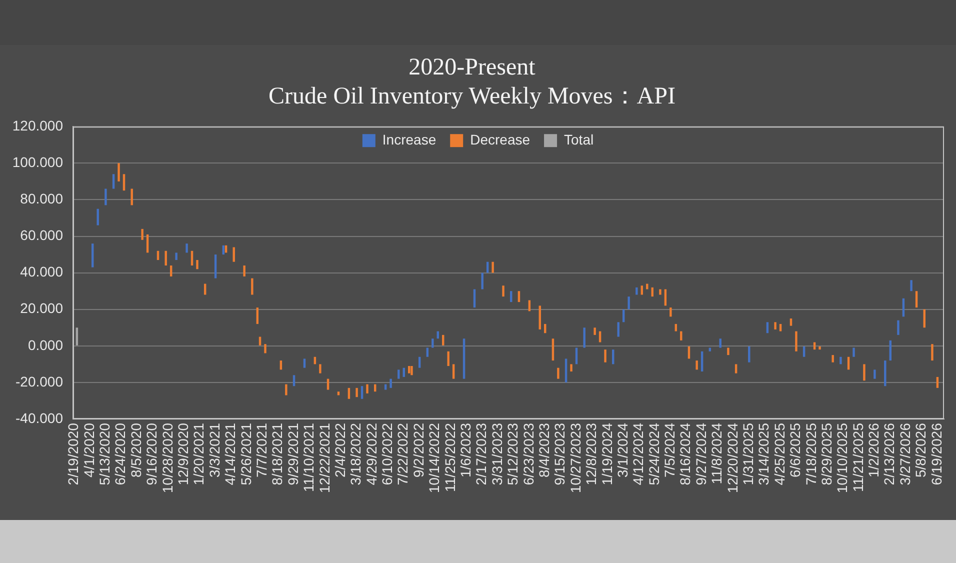  What do you see at coordinates (387, 454) in the screenshot?
I see `x-tick-label: 6/10/2022` at bounding box center [387, 454].